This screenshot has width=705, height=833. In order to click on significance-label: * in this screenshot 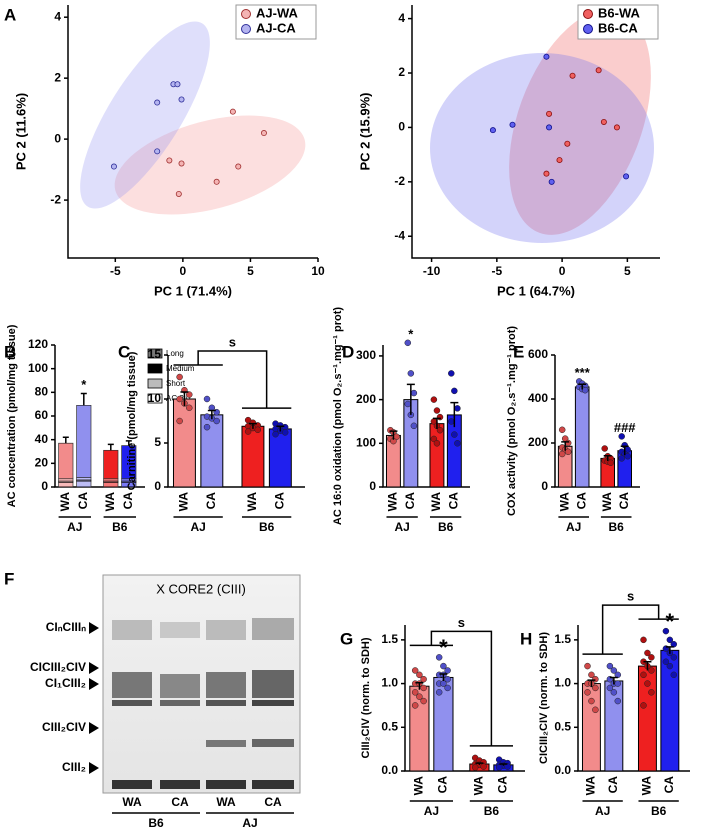, I will do `click(443, 647)`.